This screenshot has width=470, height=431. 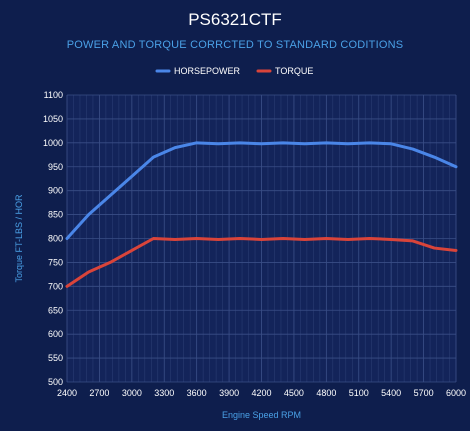 What do you see at coordinates (132, 393) in the screenshot?
I see `x-tick-label: 3000` at bounding box center [132, 393].